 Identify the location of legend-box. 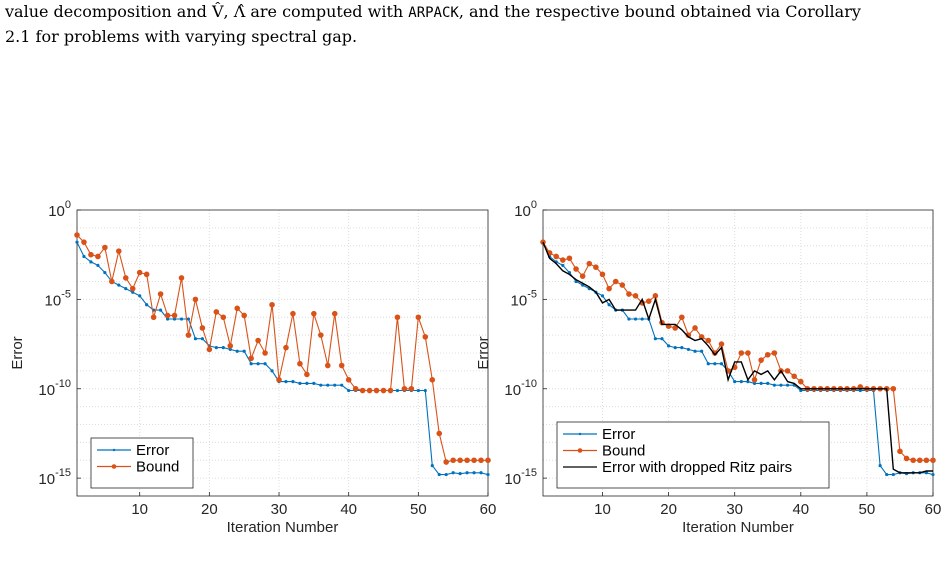
(693, 455).